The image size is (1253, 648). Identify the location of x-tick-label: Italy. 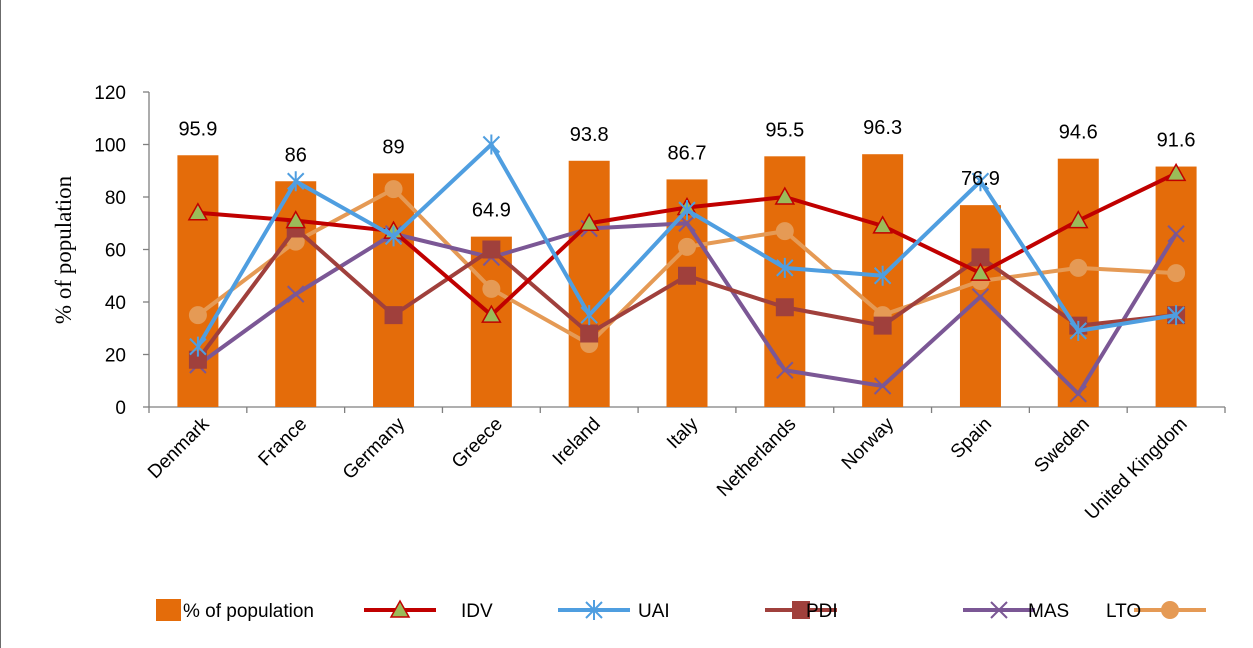
(683, 433).